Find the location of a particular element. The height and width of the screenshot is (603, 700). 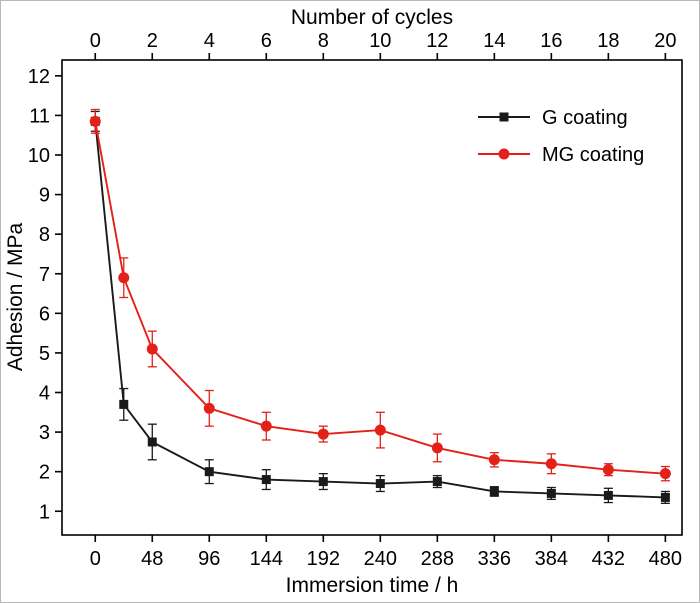

x-tick-label: 192 is located at coordinates (323, 559).